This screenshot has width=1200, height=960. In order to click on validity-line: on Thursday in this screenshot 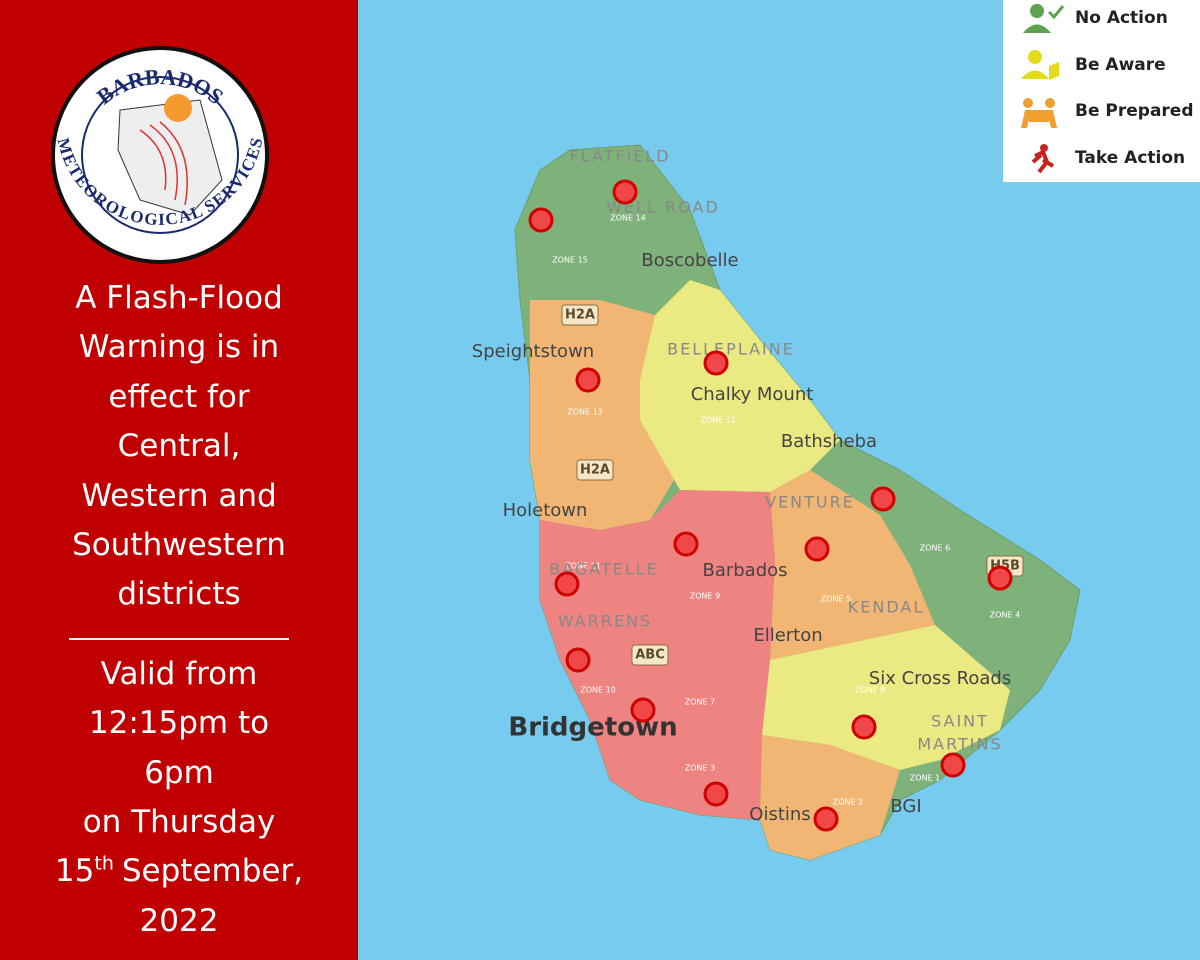, I will do `click(179, 822)`.